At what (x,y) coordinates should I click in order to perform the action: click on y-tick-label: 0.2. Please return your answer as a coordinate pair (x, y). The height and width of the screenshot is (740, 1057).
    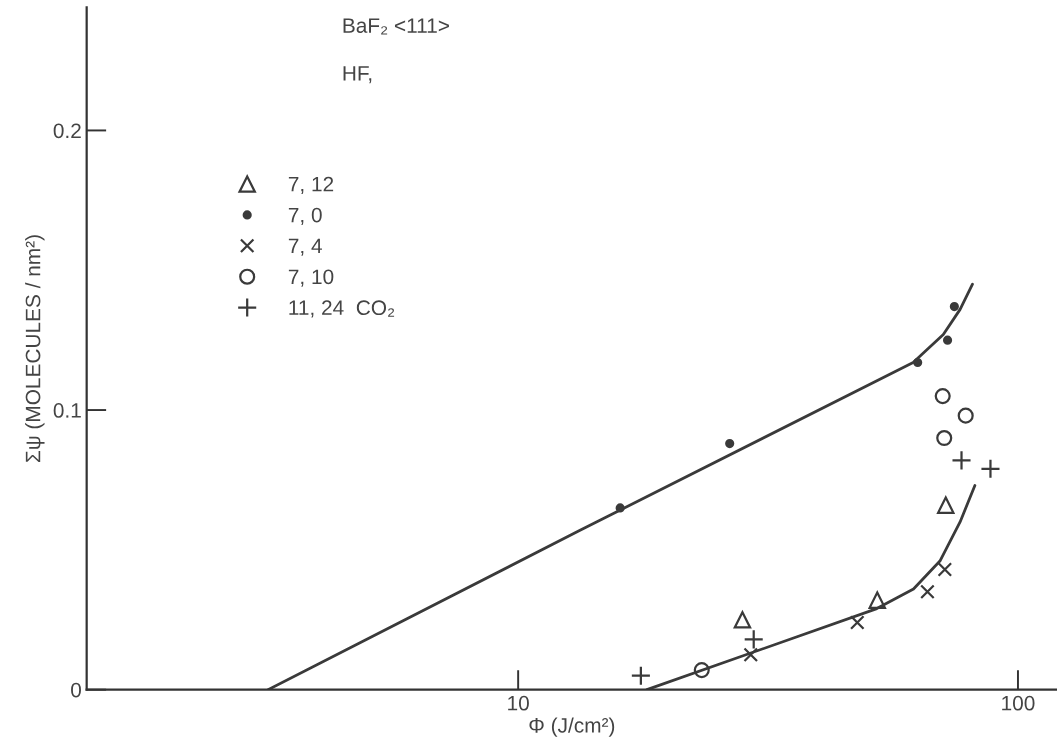
    Looking at the image, I should click on (67, 131).